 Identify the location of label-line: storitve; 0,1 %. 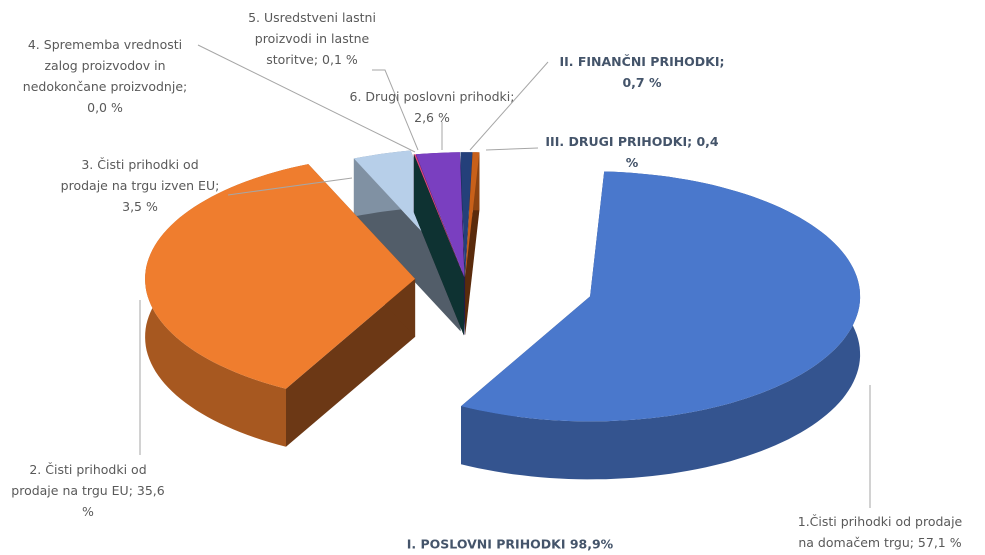
(312, 59).